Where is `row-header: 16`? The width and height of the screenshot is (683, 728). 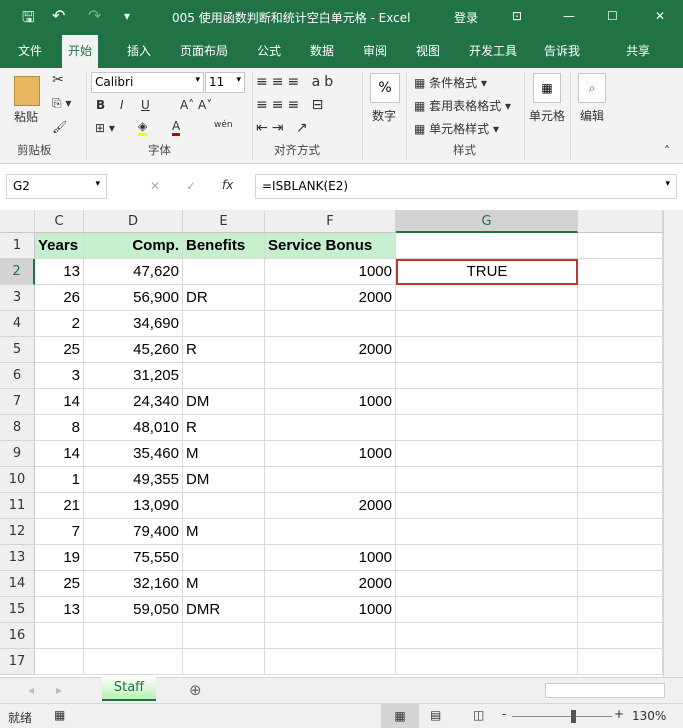 row-header: 16 is located at coordinates (17, 636).